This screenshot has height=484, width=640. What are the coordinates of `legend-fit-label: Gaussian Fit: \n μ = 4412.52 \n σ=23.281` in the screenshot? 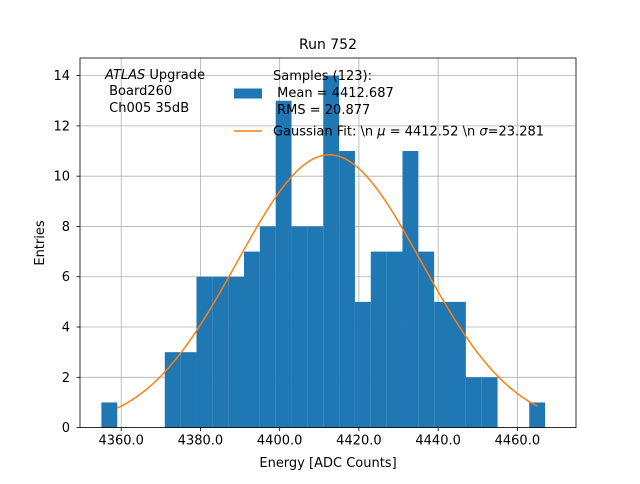 It's located at (408, 132).